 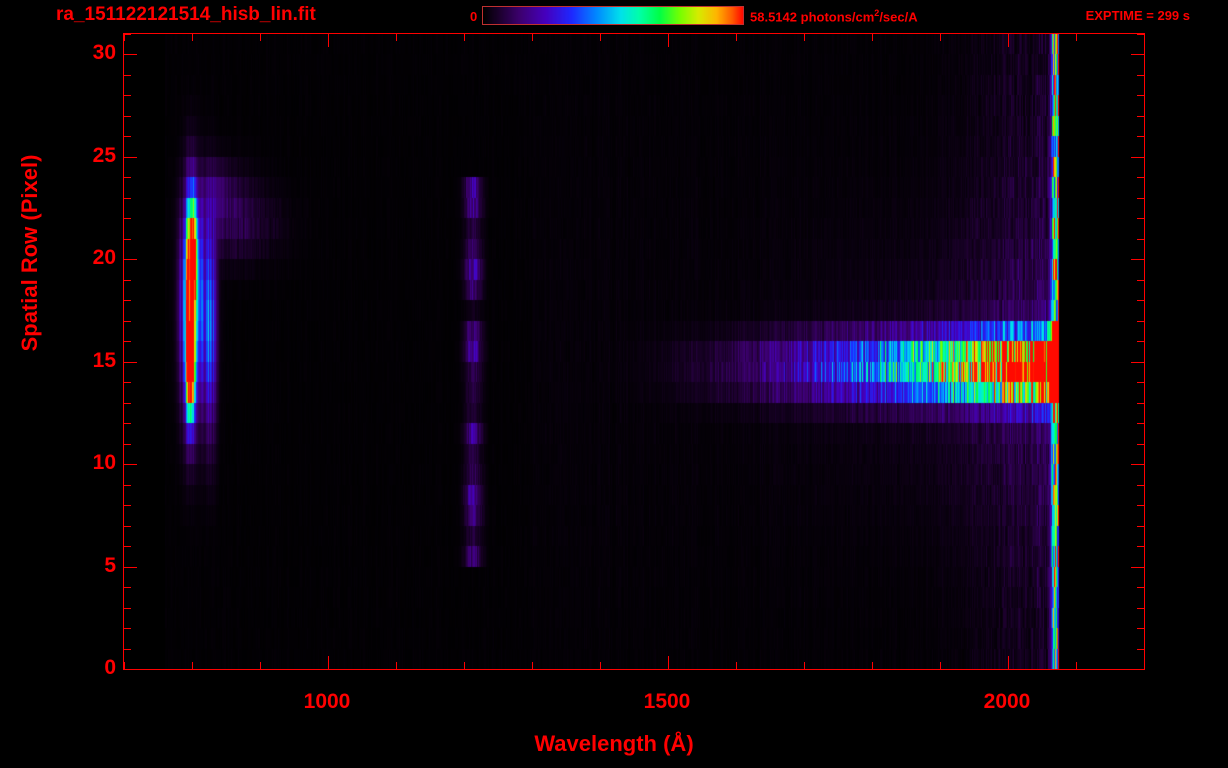 What do you see at coordinates (104, 155) in the screenshot?
I see `y-tick-label: 25` at bounding box center [104, 155].